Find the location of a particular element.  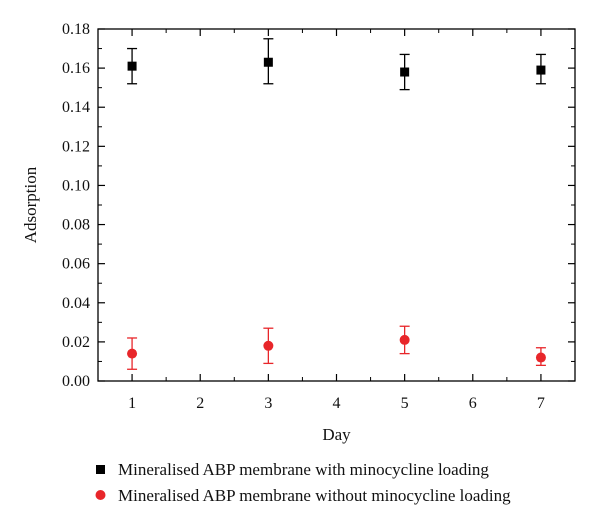

y-tick-label: 0.16 is located at coordinates (76, 68).